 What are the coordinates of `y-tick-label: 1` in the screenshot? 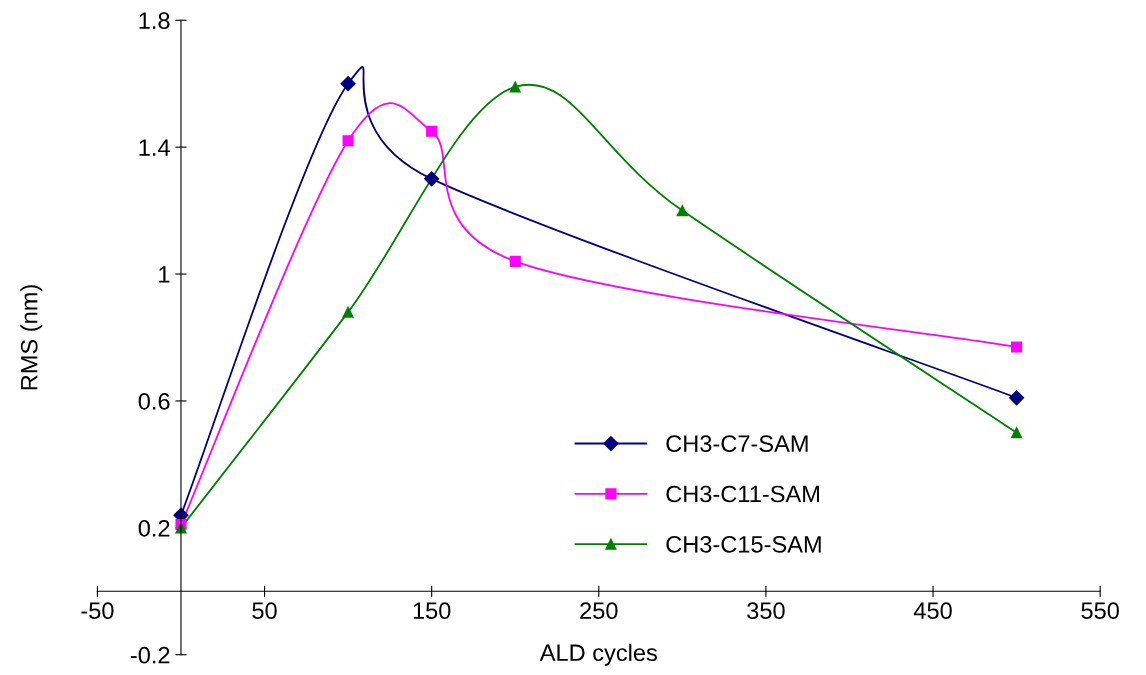 It's located at (164, 274).